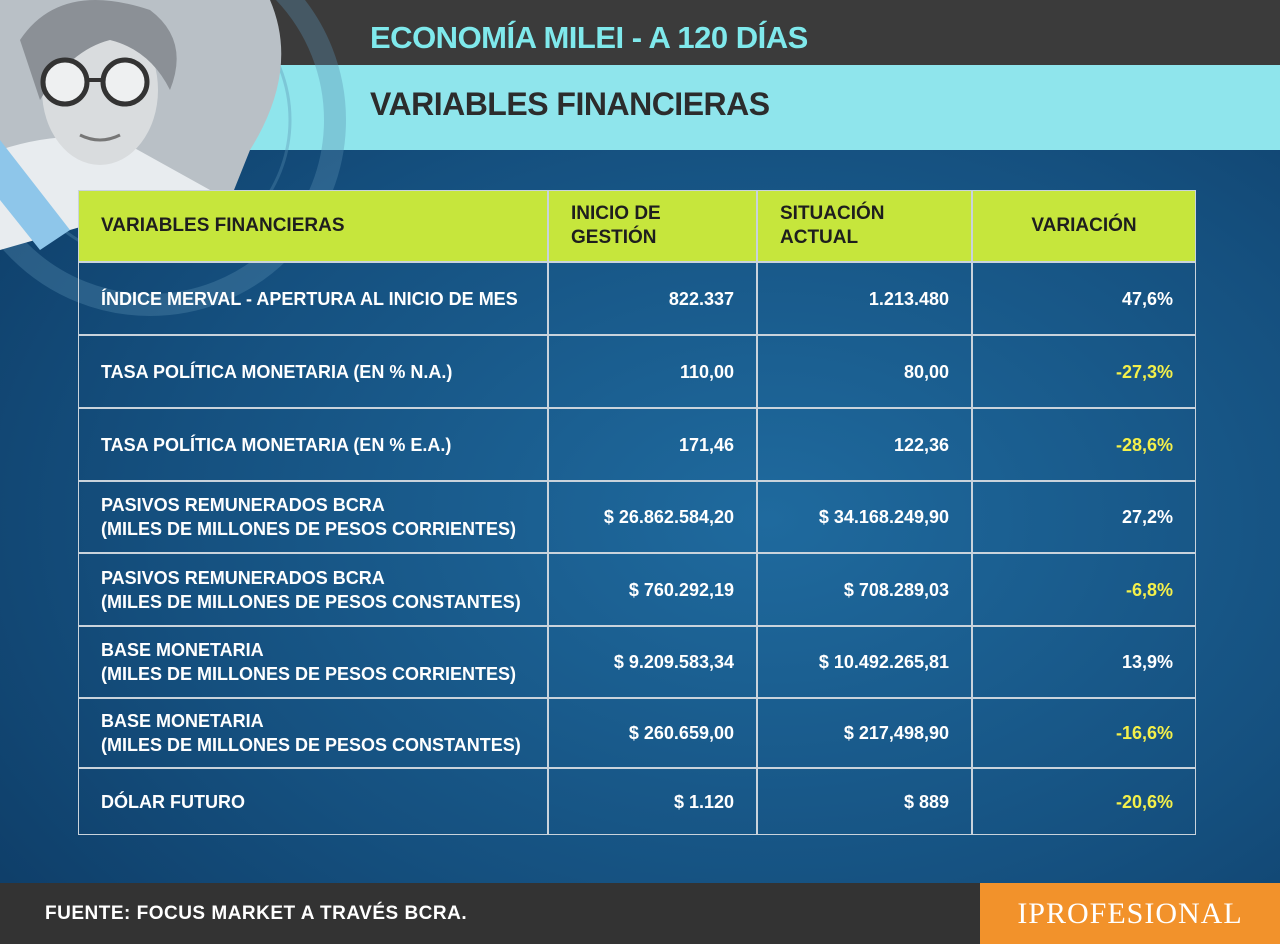  Describe the element at coordinates (864, 733) in the screenshot. I see `table-cell: $ 217,498,90` at that location.